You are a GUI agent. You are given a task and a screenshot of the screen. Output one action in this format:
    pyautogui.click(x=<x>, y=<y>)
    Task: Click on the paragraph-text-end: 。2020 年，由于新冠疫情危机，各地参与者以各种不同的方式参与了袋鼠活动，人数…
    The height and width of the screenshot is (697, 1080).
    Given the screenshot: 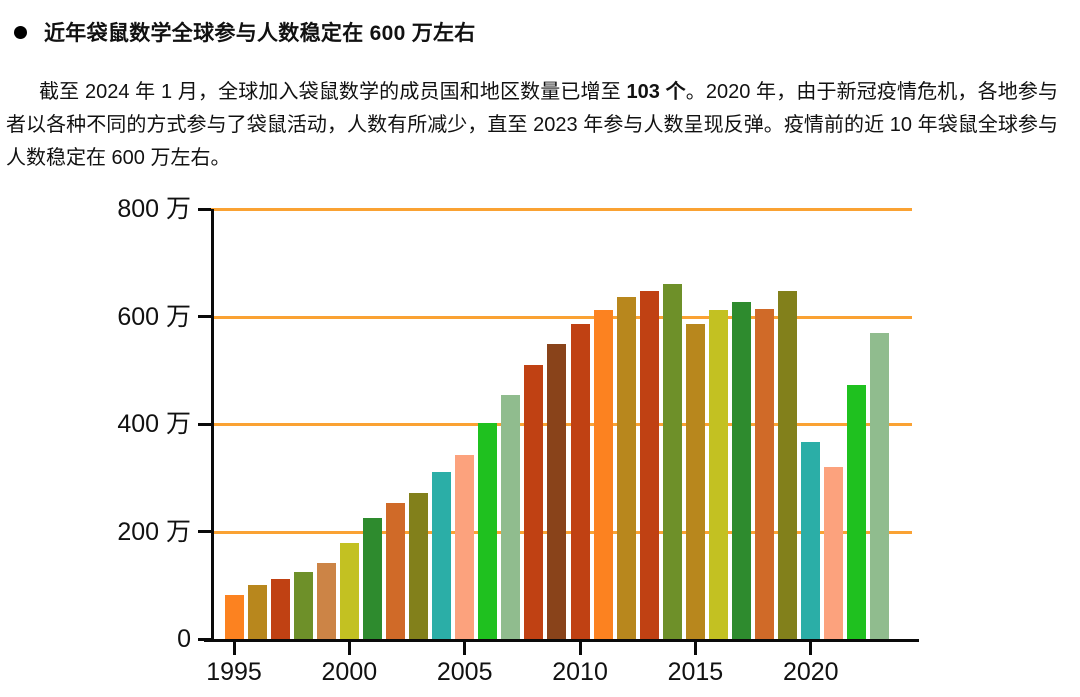 What is the action you would take?
    pyautogui.click(x=532, y=125)
    